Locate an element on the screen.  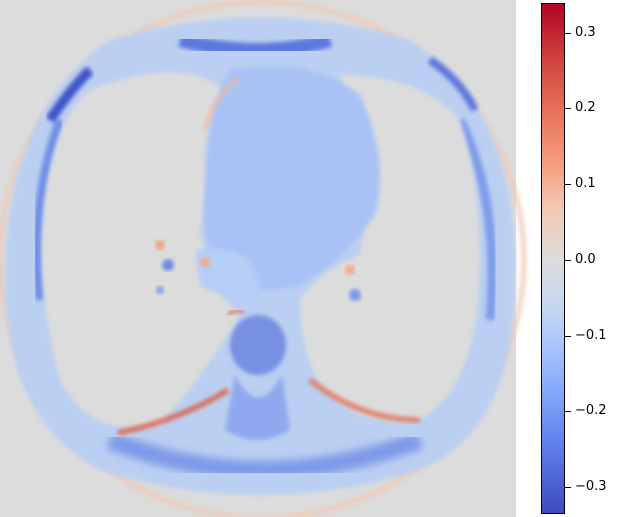
colorbar-tick-label: −0.3 is located at coordinates (591, 486).